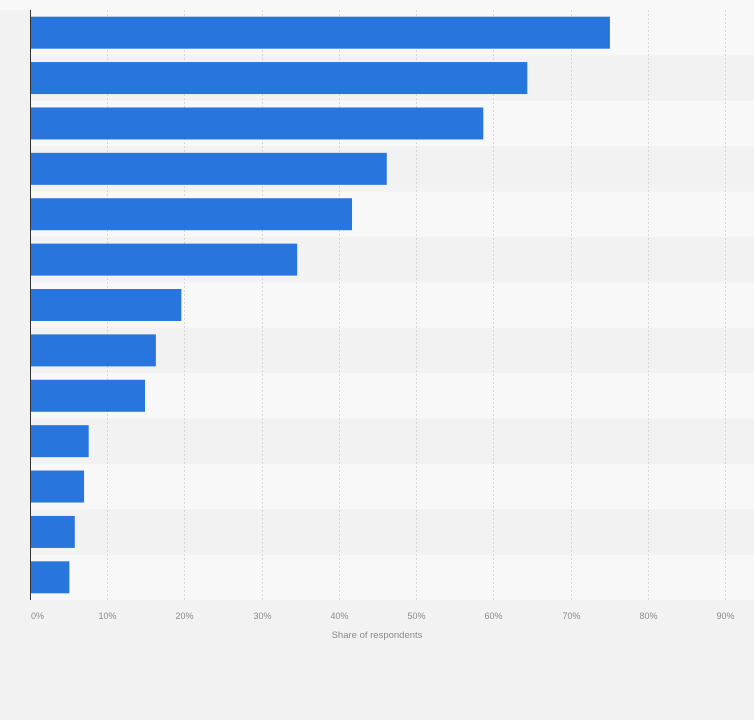 The image size is (754, 720). I want to click on x-tick-label: 0%, so click(37, 616).